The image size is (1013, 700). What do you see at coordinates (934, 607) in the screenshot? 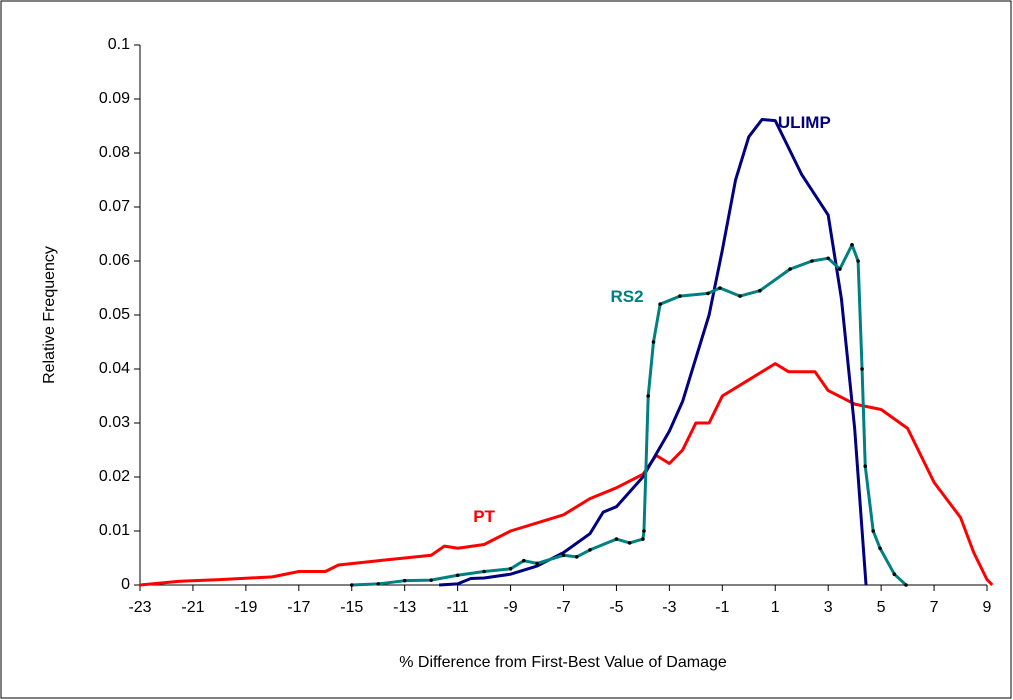
I see `x-tick-label: 7` at bounding box center [934, 607].